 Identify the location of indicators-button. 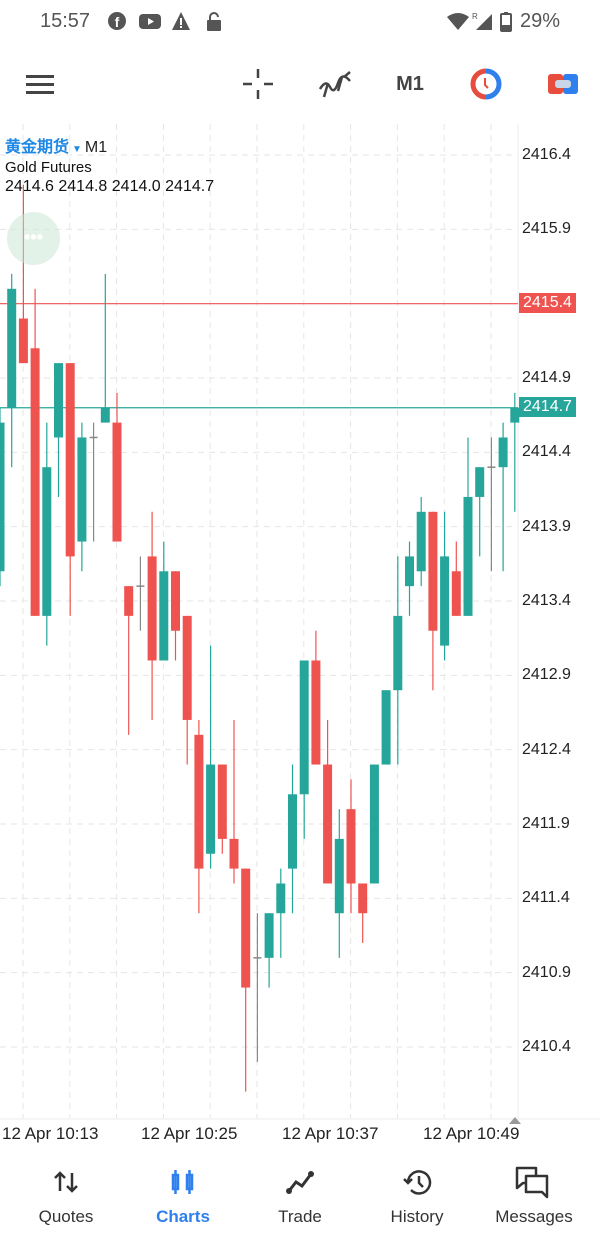
(334, 84).